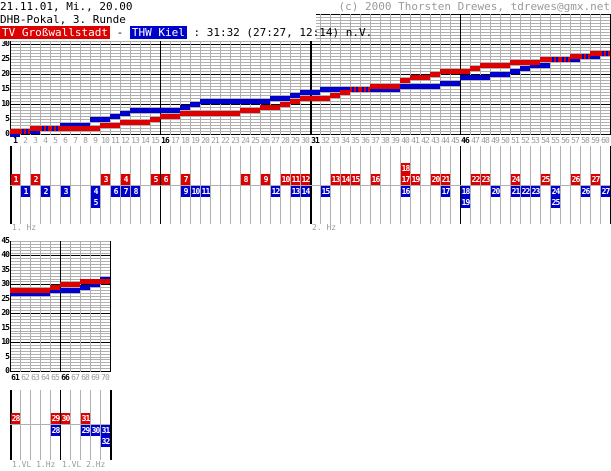 This screenshot has width=611, height=471. What do you see at coordinates (375, 179) in the screenshot?
I see `goal-box-home: 16` at bounding box center [375, 179].